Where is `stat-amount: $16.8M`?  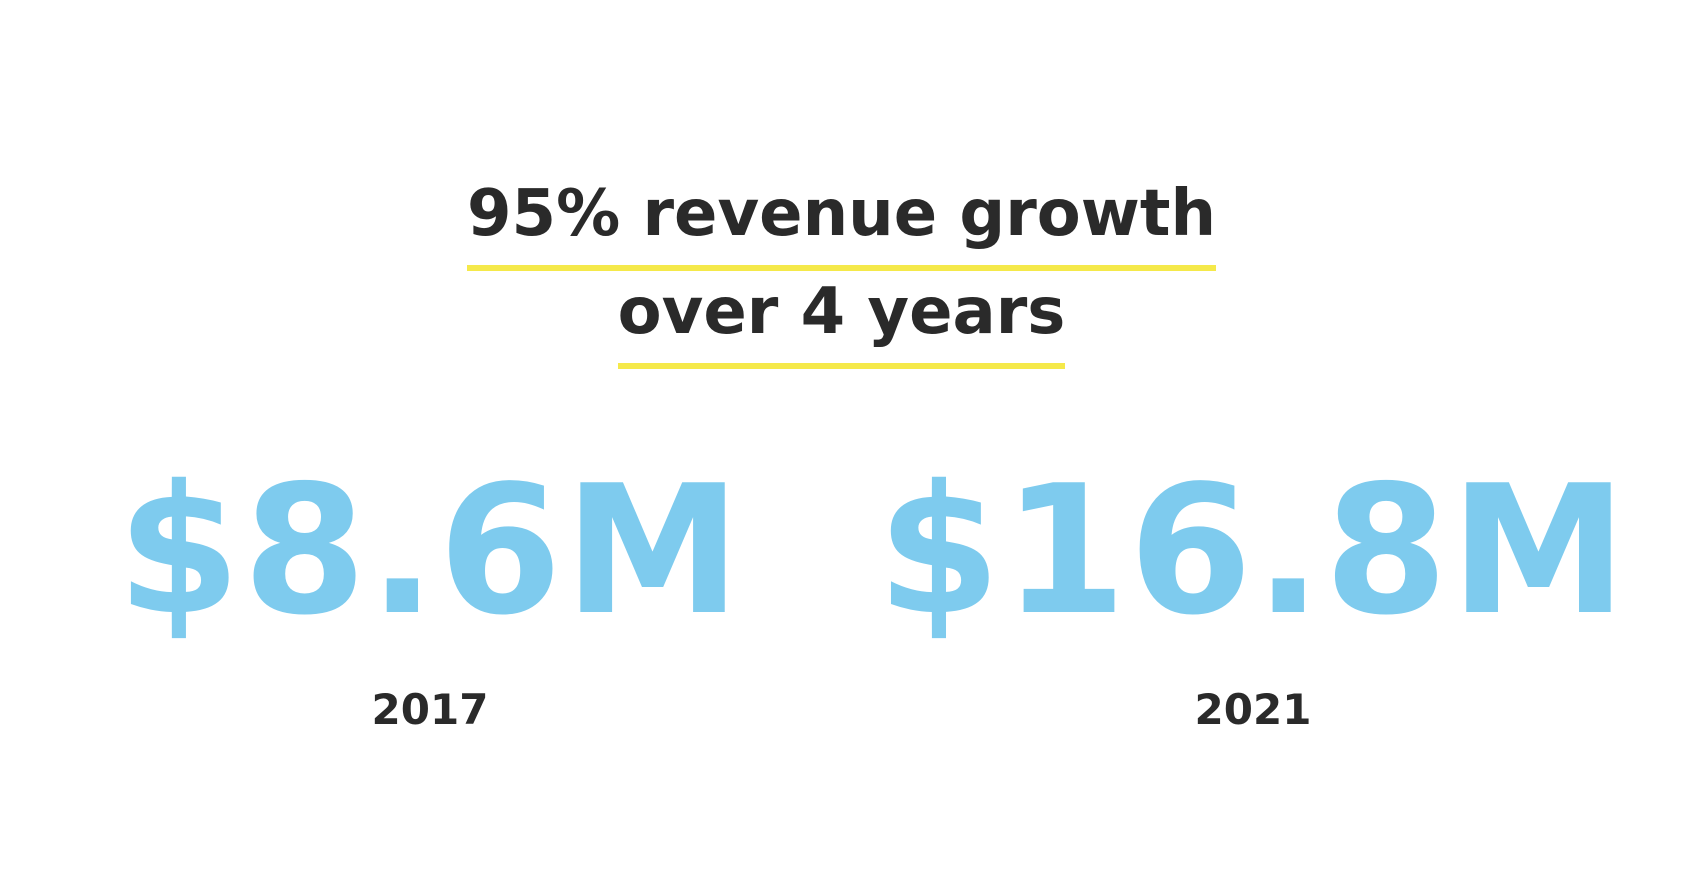
stat-amount: $16.8M is located at coordinates (1253, 550).